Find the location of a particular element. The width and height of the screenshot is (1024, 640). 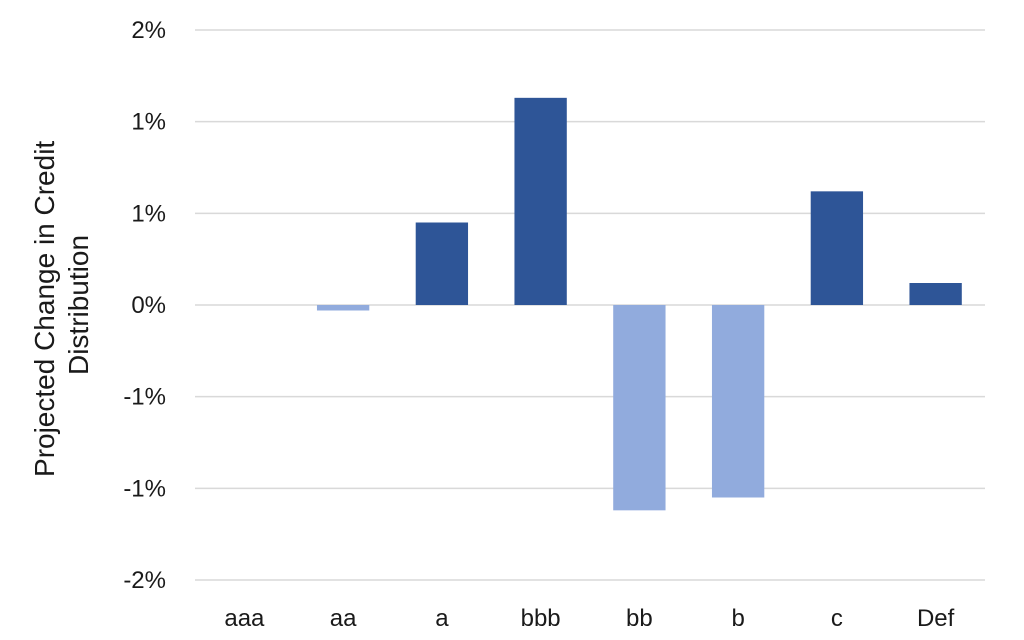

y-tick-label: 0% is located at coordinates (148, 305).